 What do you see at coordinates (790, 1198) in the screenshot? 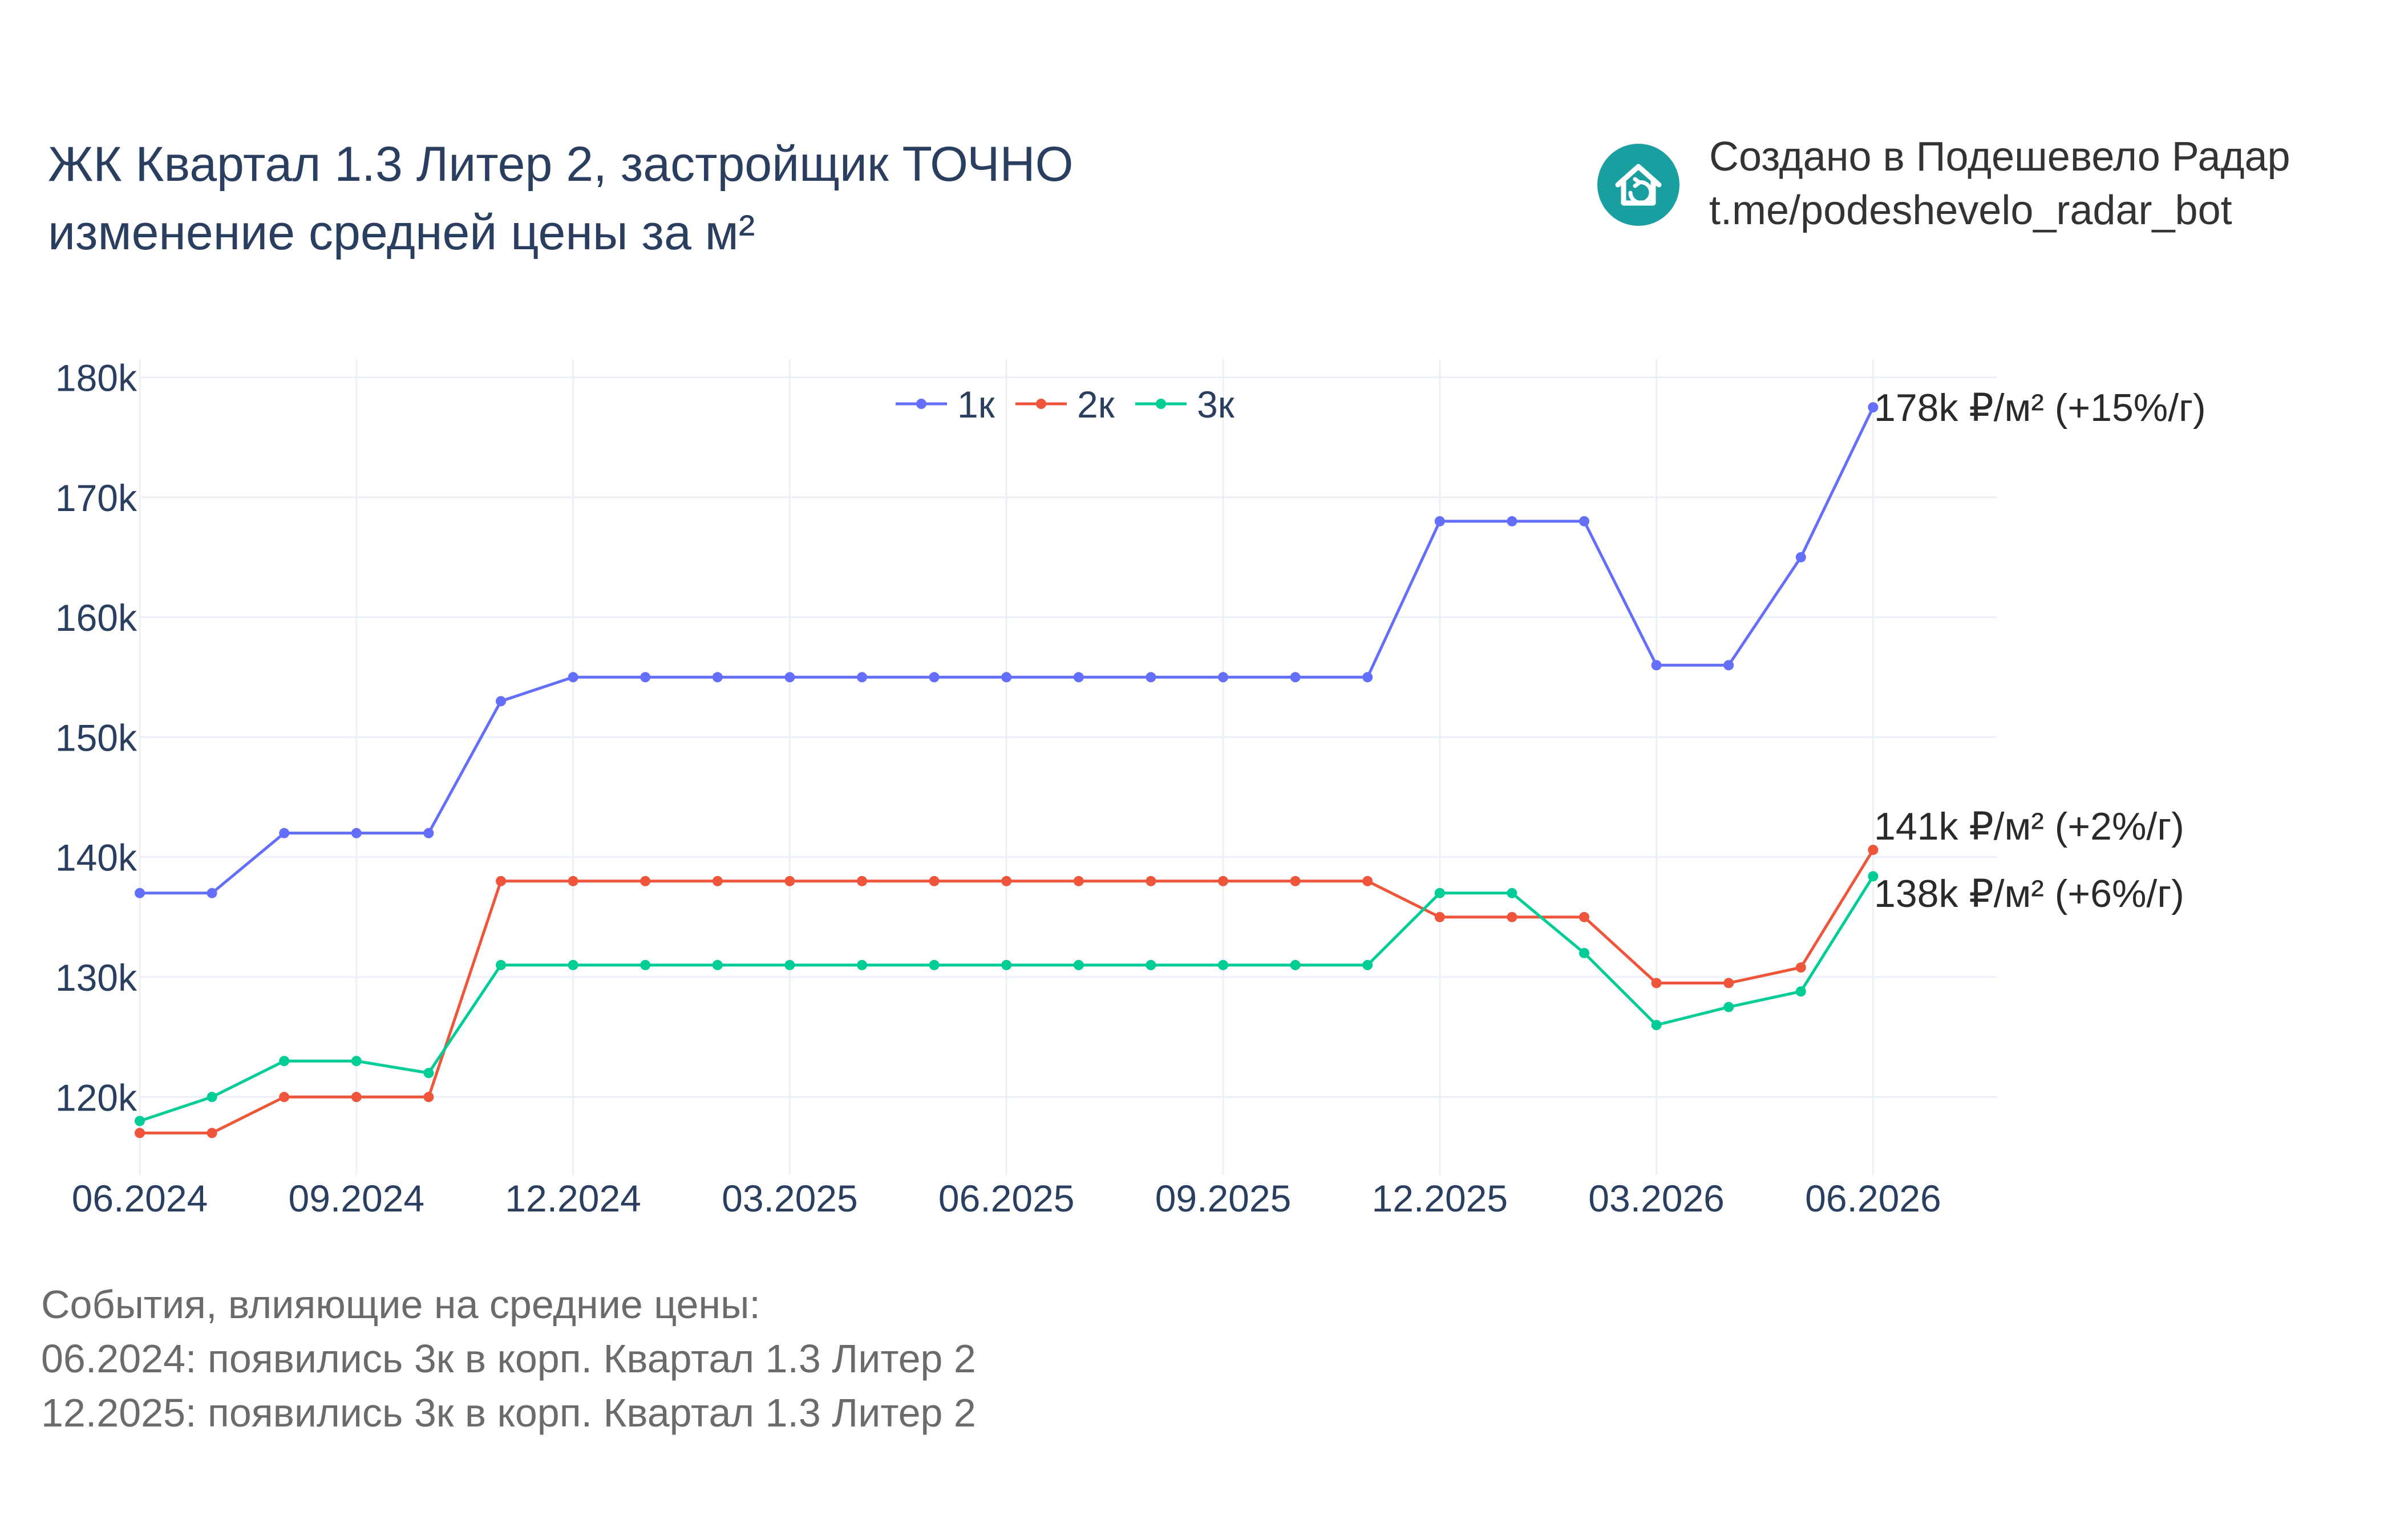
I see `x-tick-label: 03.2025` at bounding box center [790, 1198].